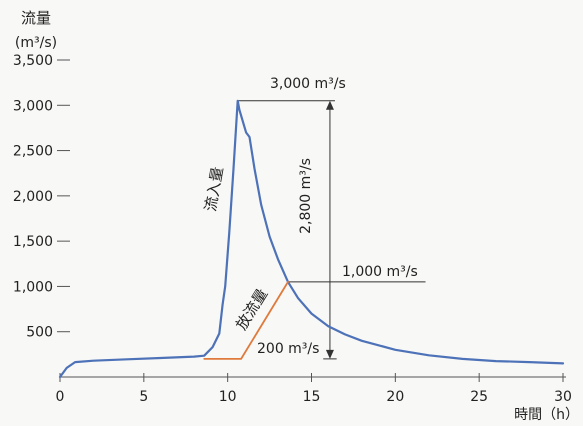  Describe the element at coordinates (546, 415) in the screenshot. I see `x-axis-title: 時間（h）` at that location.